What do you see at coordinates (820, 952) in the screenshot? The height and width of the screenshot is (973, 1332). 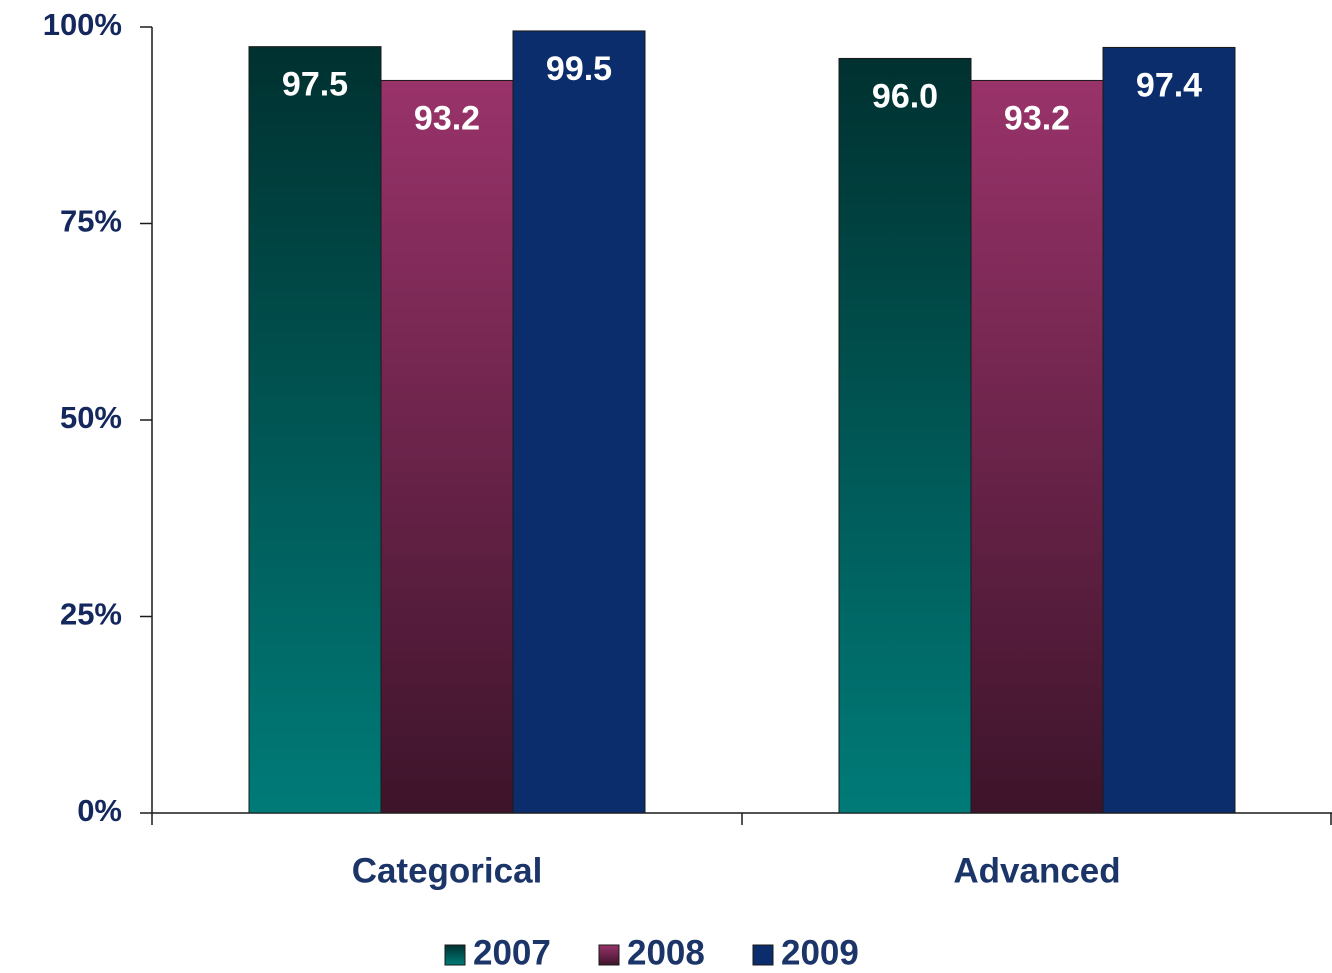 I see `legend-label: 2009` at bounding box center [820, 952].